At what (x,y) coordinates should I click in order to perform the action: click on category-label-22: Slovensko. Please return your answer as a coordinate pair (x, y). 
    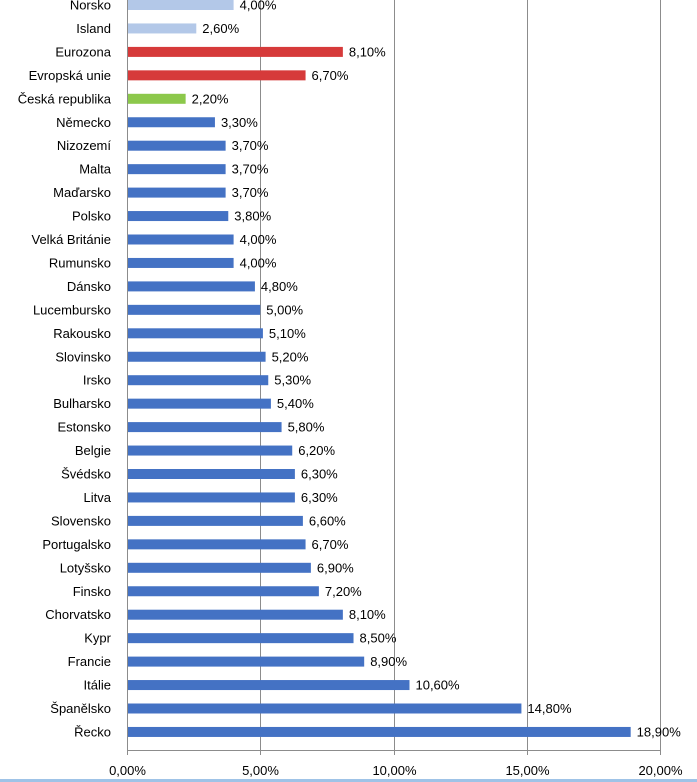
    Looking at the image, I should click on (81, 520).